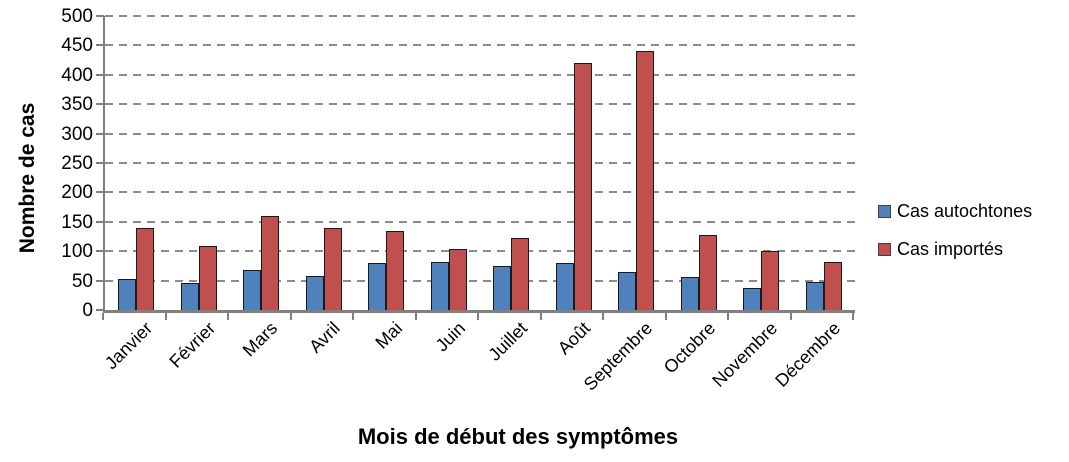 This screenshot has height=462, width=1069. Describe the element at coordinates (77, 252) in the screenshot. I see `y-tick-label-100: 100` at that location.